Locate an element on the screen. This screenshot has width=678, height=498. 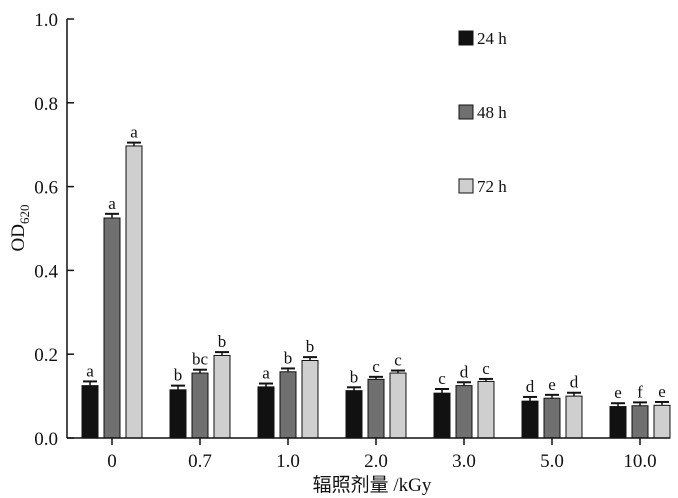
y-axis-title: OD620 is located at coordinates (20, 228).